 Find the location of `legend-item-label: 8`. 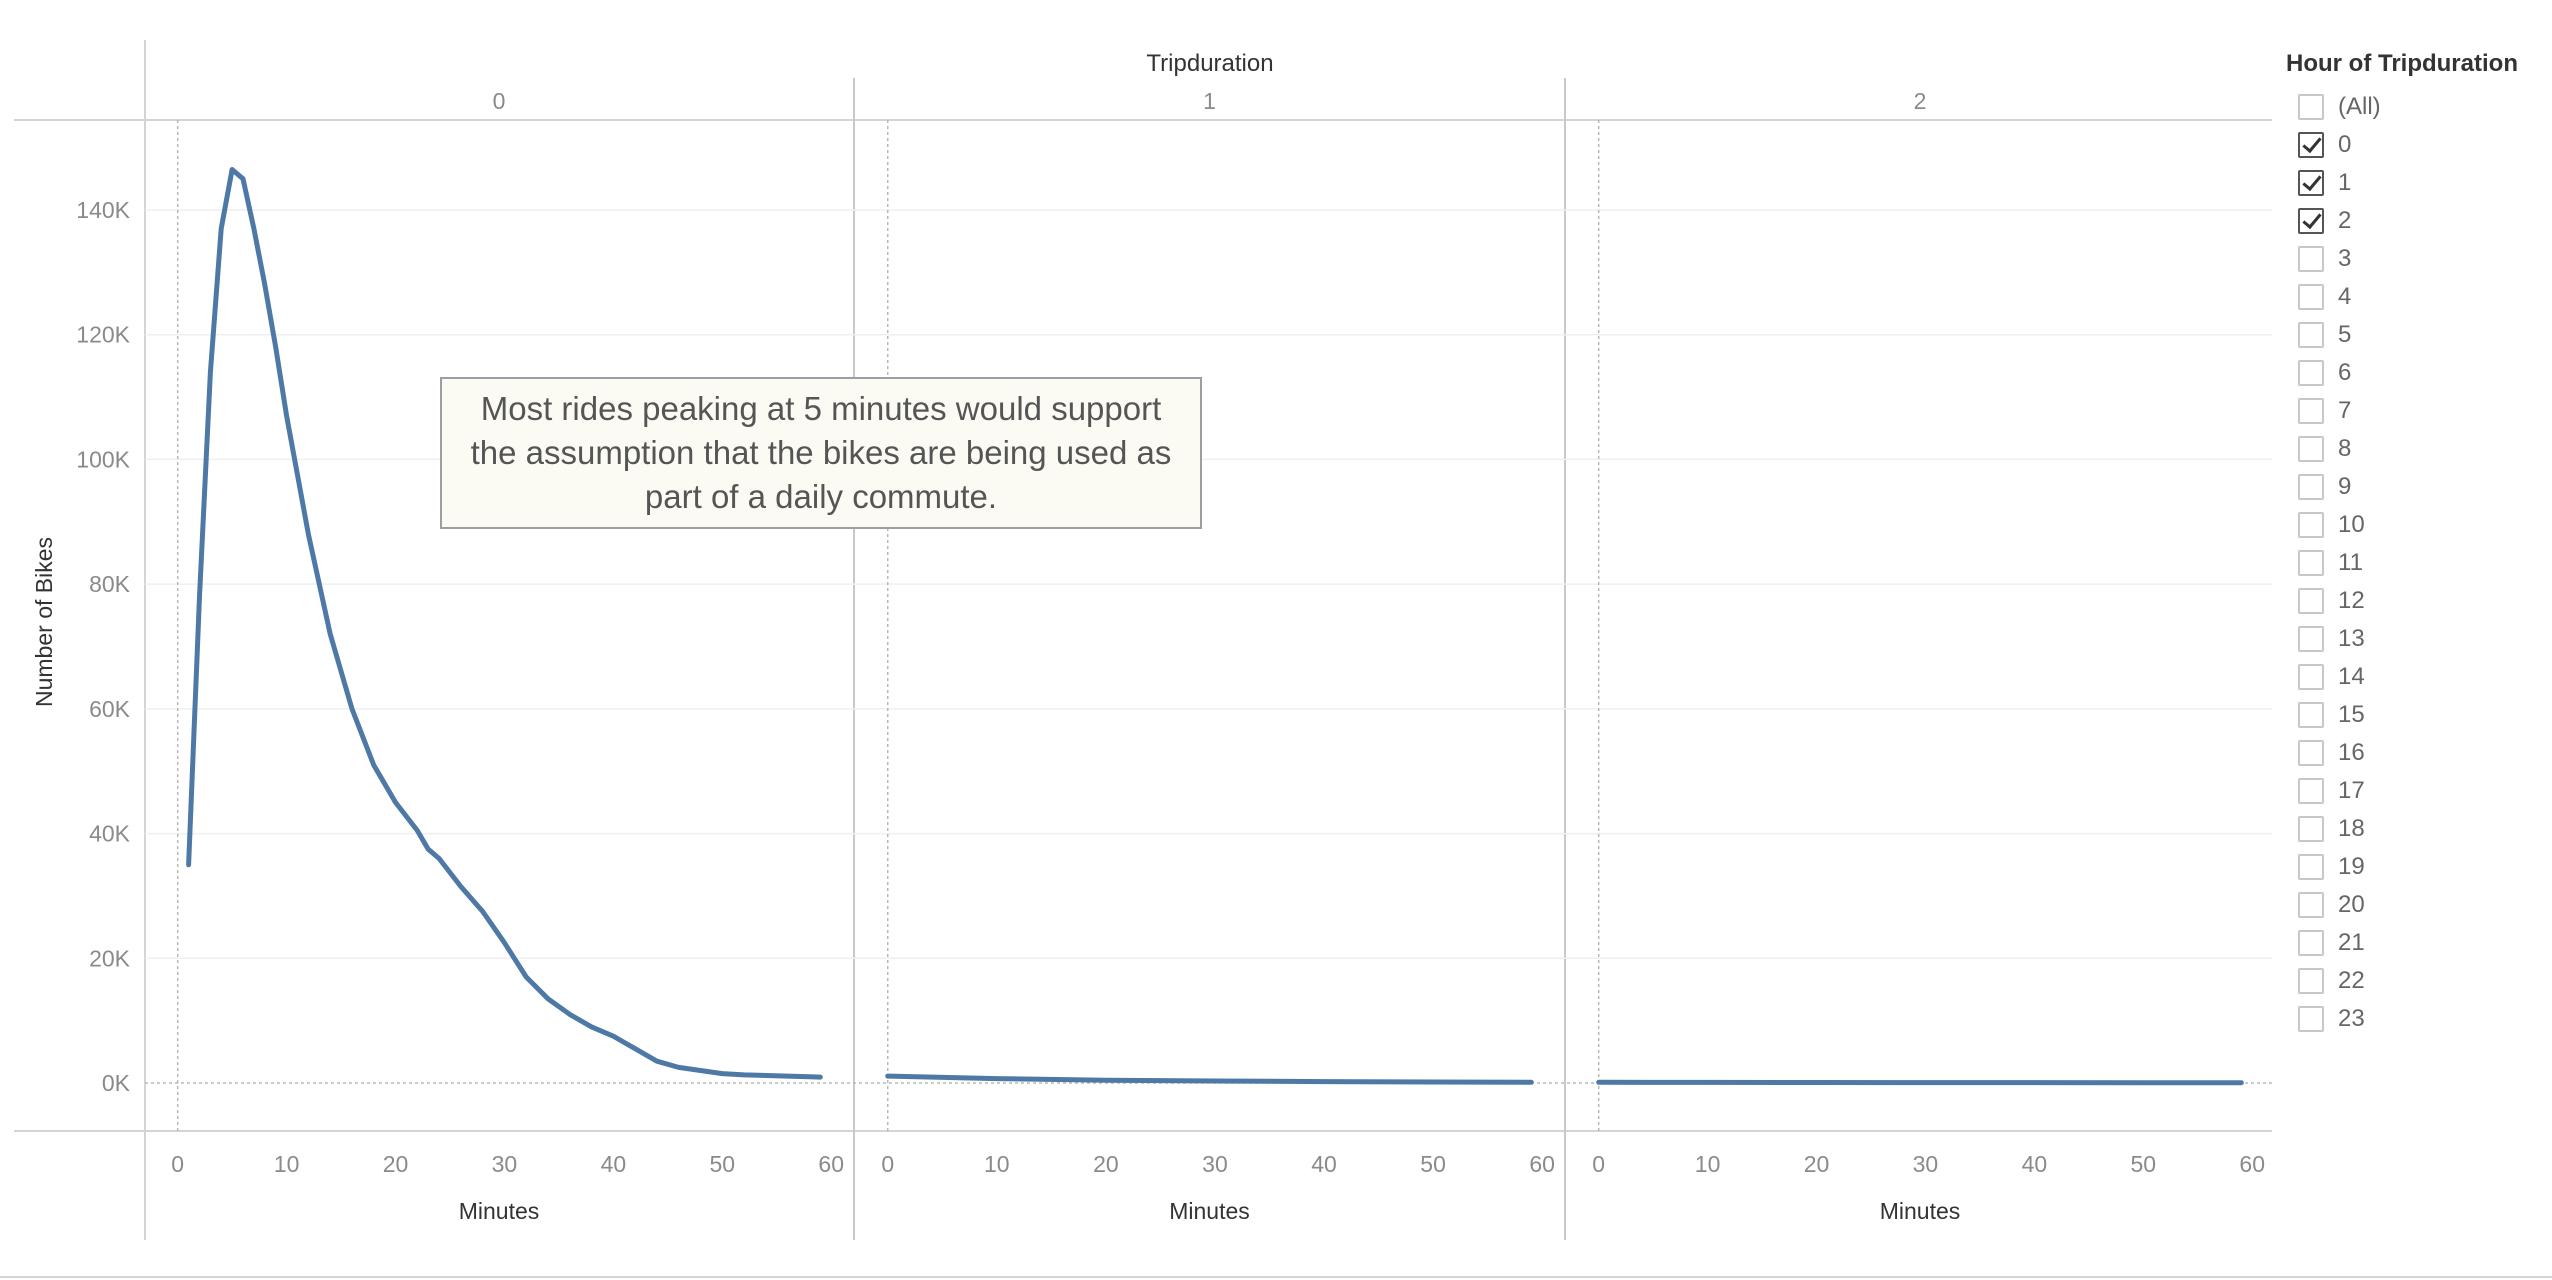

legend-item-label: 8 is located at coordinates (2345, 448).